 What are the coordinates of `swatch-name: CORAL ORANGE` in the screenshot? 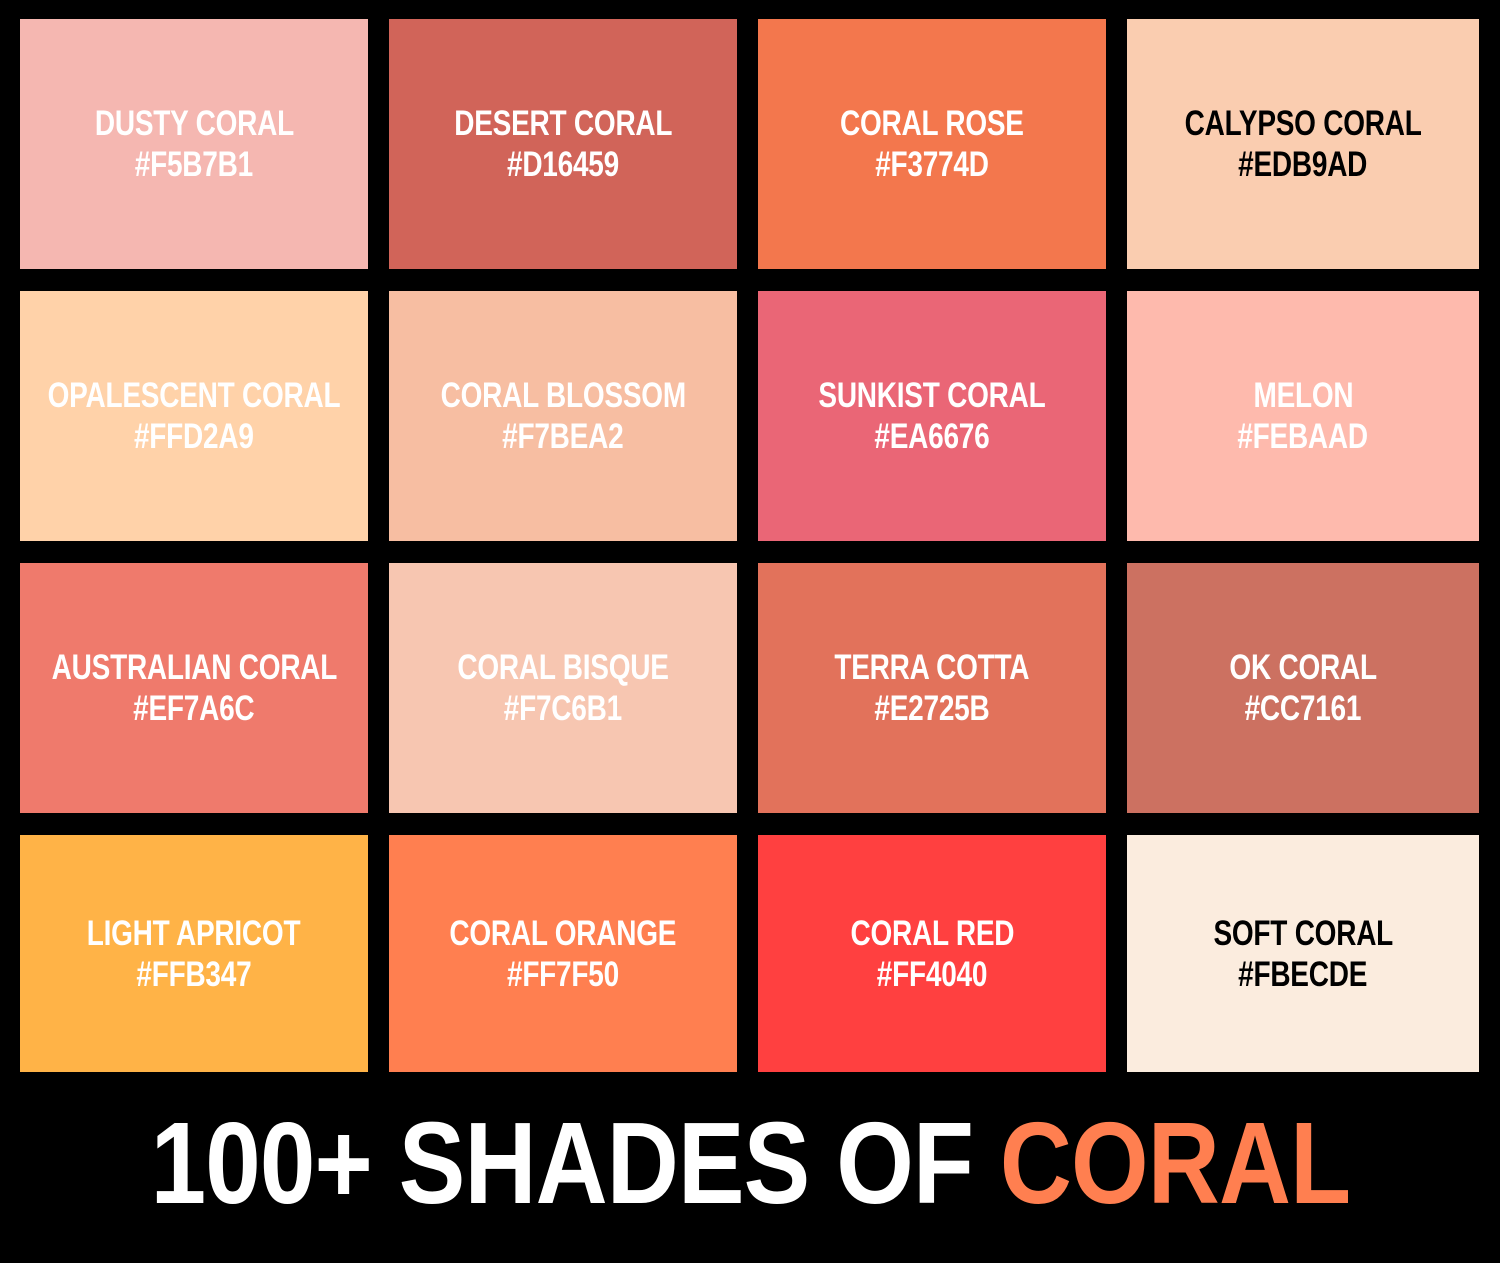 It's located at (563, 933).